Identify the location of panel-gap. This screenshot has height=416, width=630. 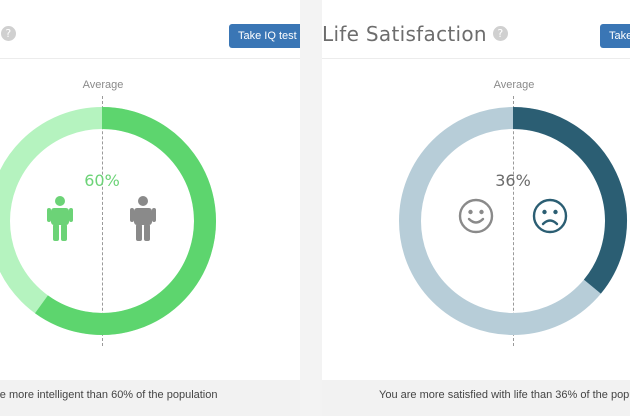
(311, 208).